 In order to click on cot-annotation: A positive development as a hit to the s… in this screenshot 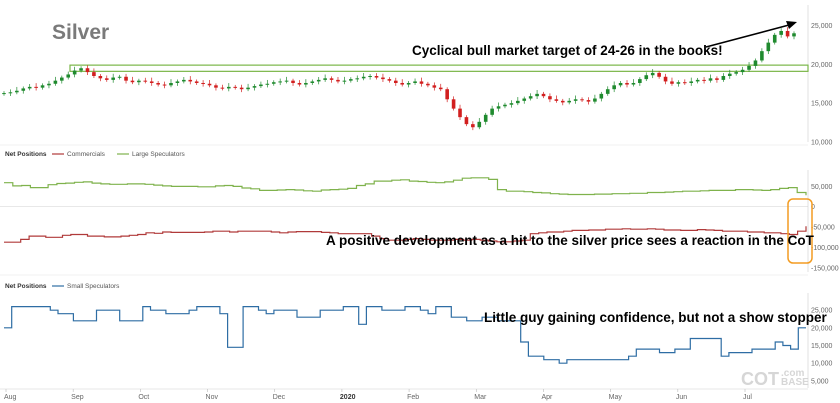, I will do `click(570, 240)`.